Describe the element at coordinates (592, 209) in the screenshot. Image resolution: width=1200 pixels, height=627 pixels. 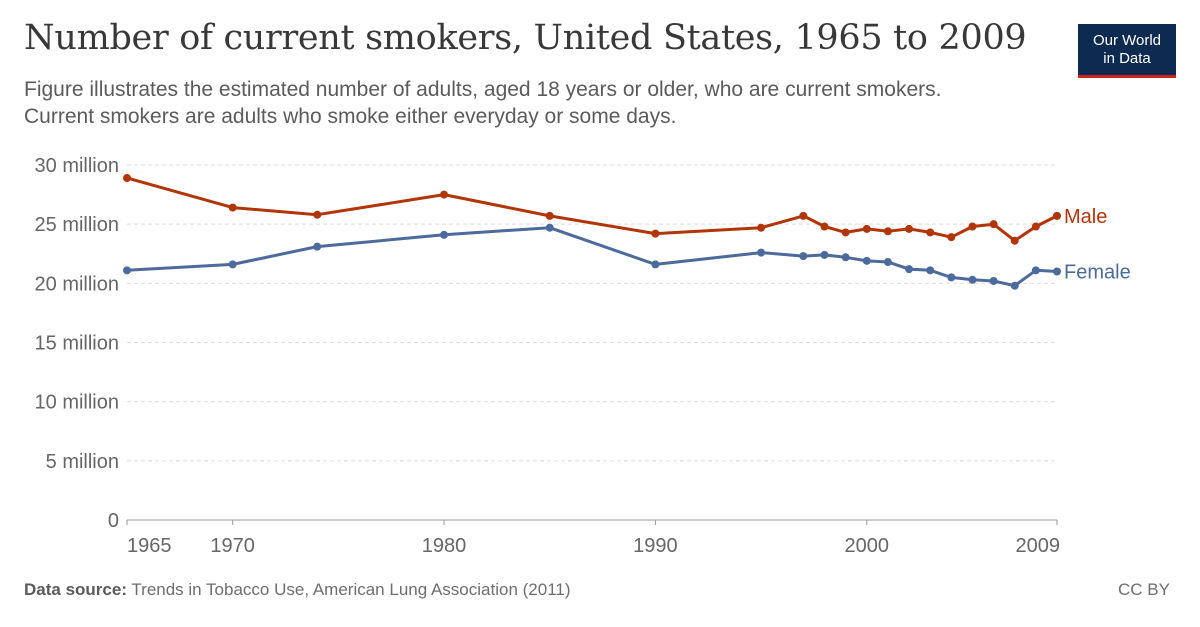
I see `series-line-male` at that location.